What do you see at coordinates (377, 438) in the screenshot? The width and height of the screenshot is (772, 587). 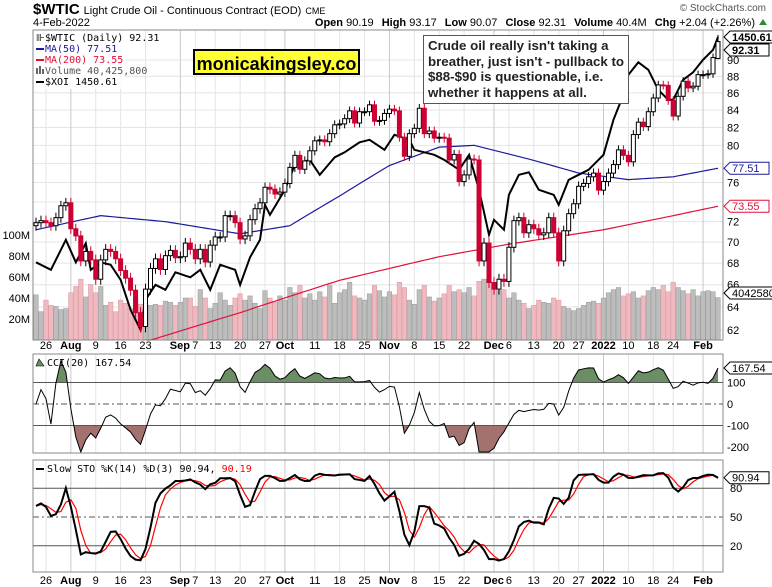 I see `cci-oversold-area` at bounding box center [377, 438].